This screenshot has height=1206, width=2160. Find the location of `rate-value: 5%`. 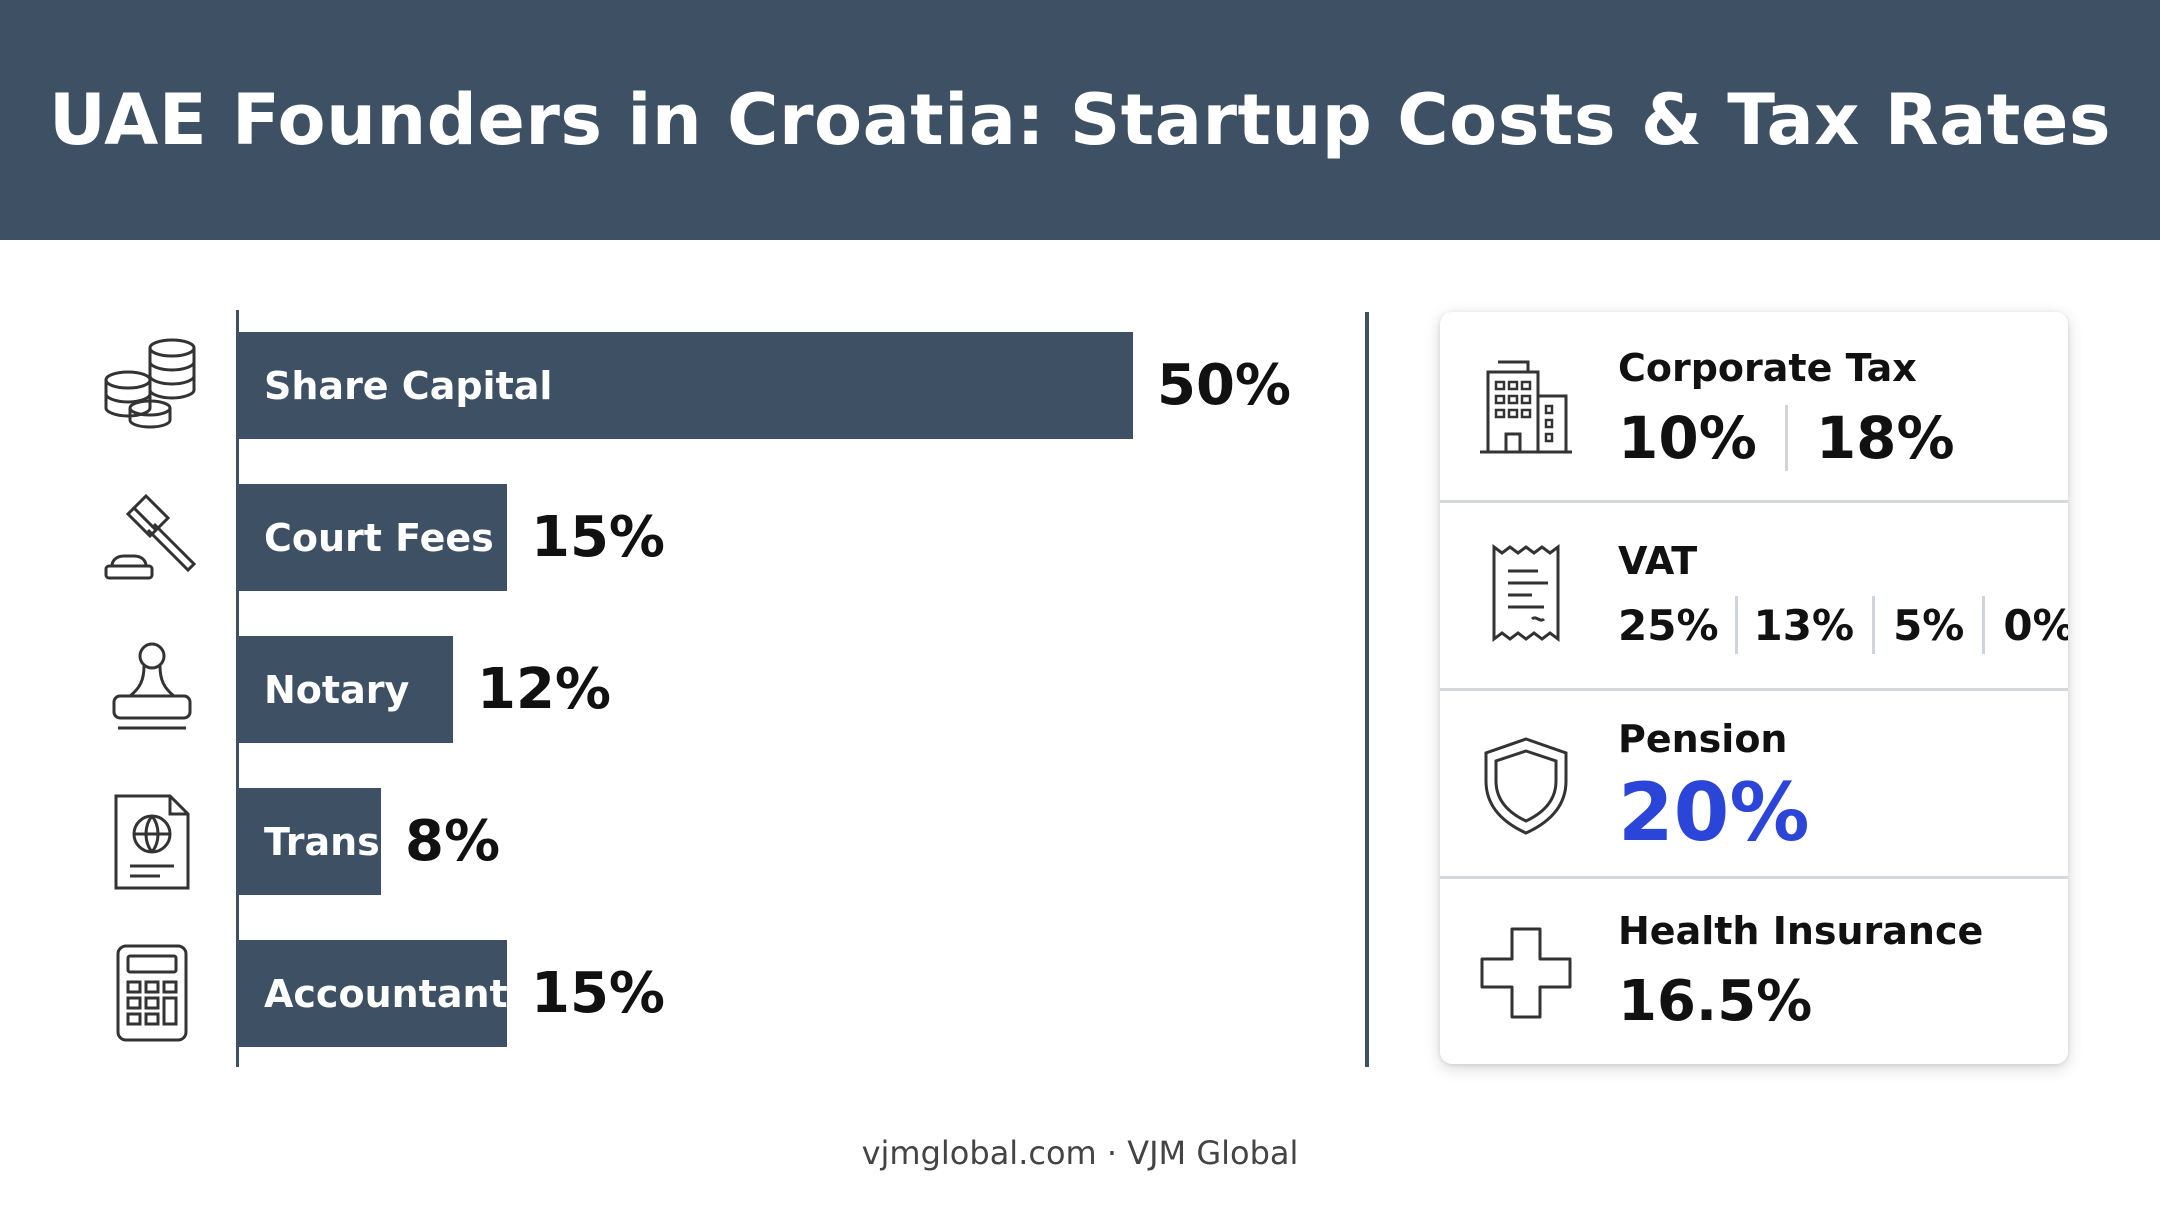

rate-value: 5% is located at coordinates (1929, 625).